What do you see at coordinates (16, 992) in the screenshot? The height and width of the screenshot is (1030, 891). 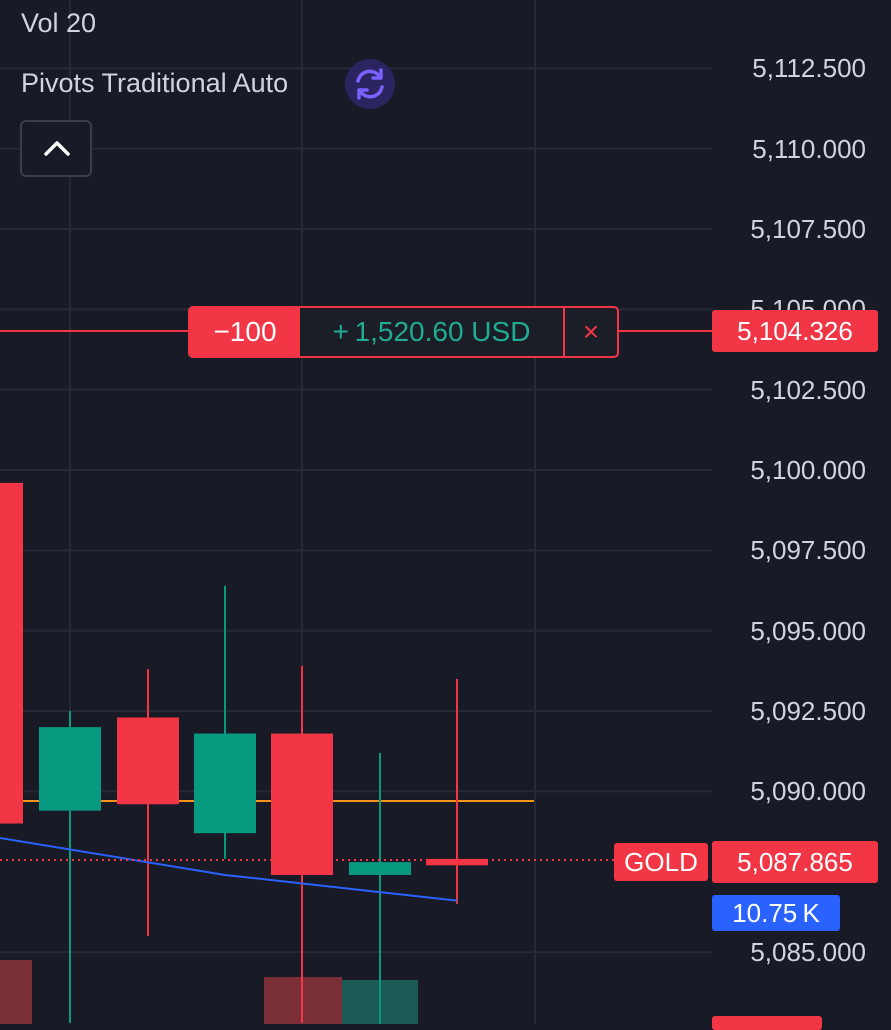 I see `volume-bar` at bounding box center [16, 992].